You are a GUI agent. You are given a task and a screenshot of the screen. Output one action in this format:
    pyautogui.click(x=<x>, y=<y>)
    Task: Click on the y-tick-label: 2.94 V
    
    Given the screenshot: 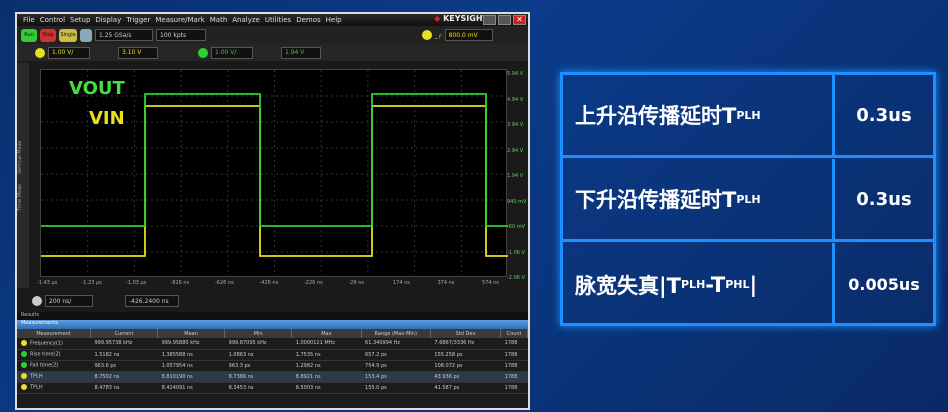 What is the action you would take?
    pyautogui.click(x=515, y=150)
    